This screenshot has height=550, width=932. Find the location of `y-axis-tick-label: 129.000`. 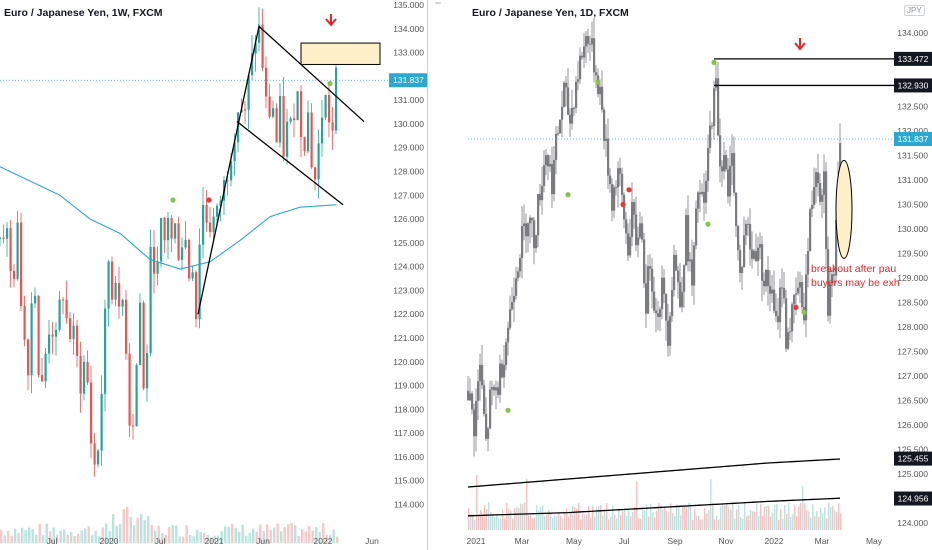

y-axis-tick-label: 129.000 is located at coordinates (912, 278).